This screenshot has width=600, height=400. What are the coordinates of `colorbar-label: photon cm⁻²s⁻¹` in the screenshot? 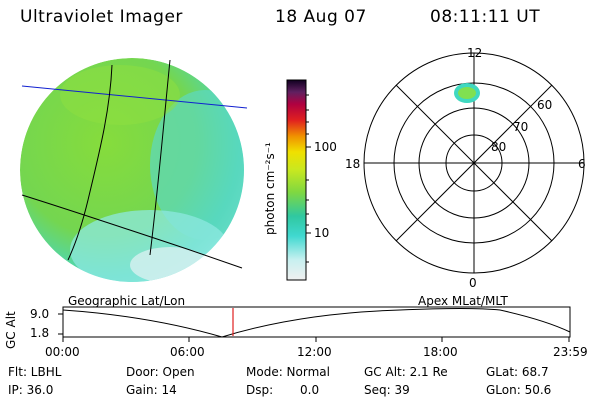 It's located at (270, 188).